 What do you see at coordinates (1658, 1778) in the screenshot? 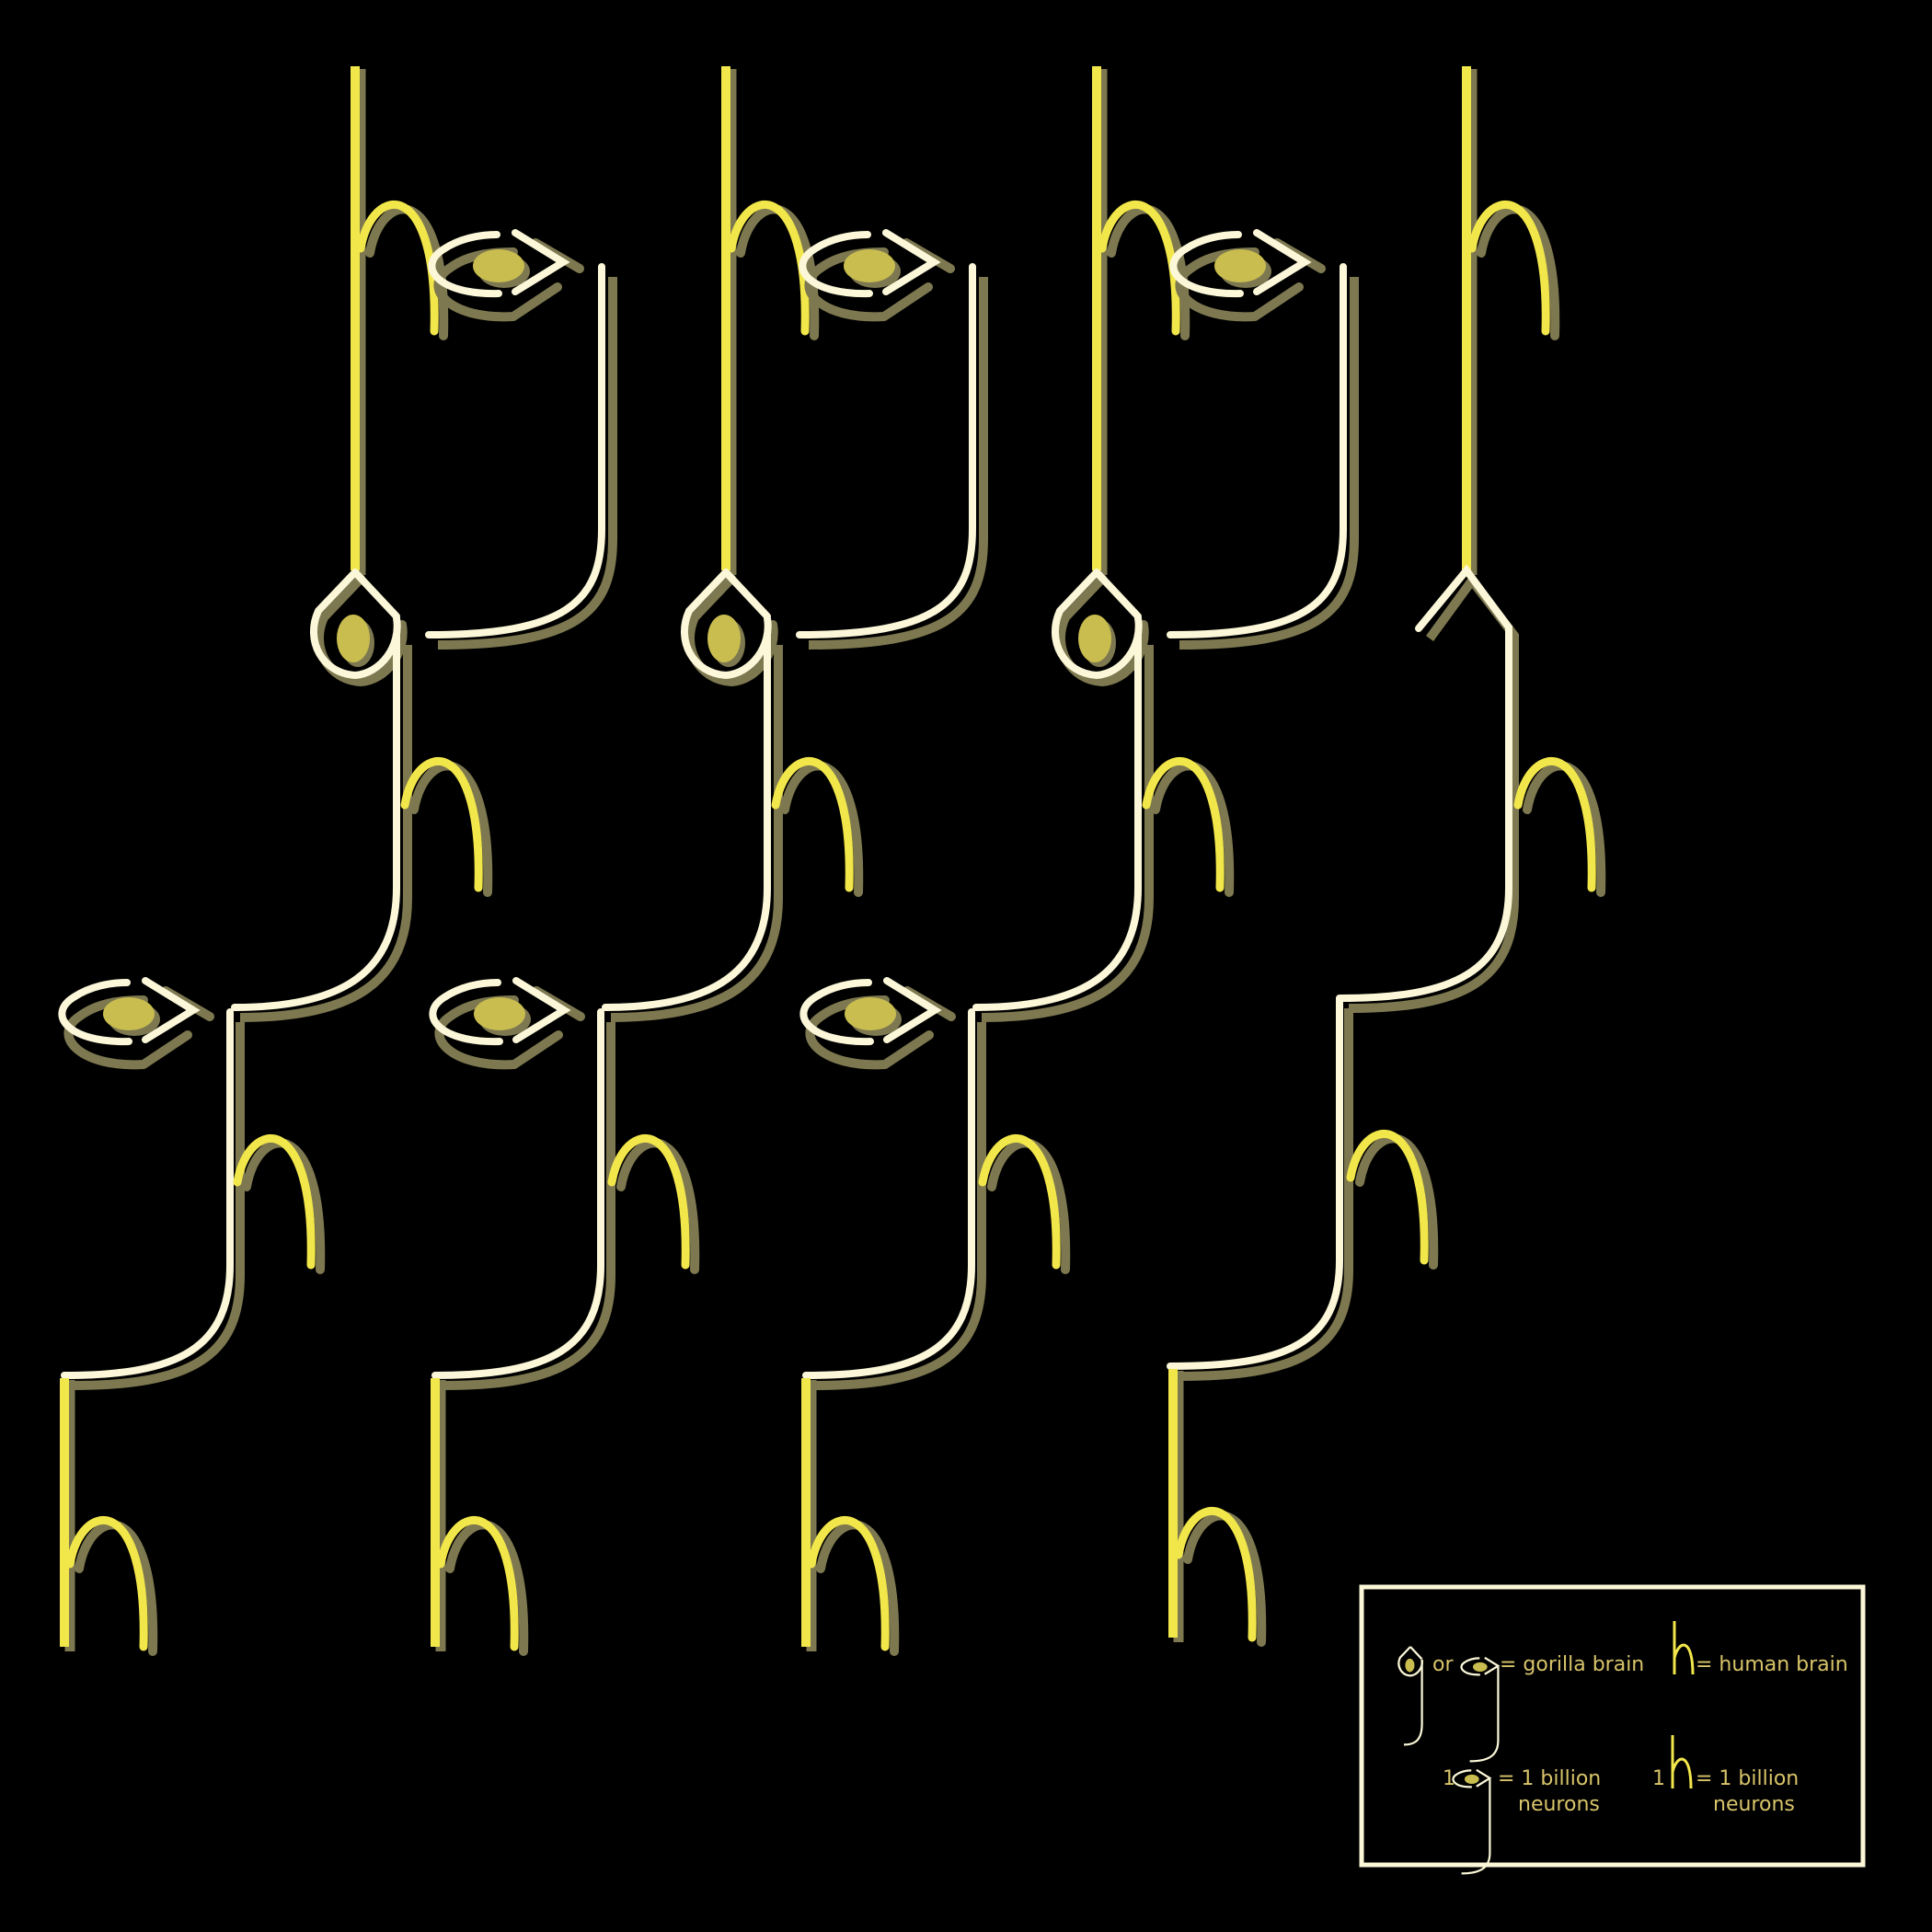
I see `legend-one-human: 1` at bounding box center [1658, 1778].